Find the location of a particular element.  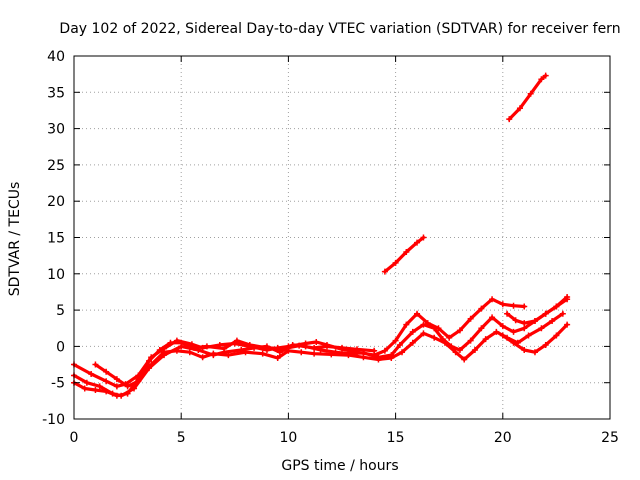

x-tick-label: 0 is located at coordinates (74, 438).